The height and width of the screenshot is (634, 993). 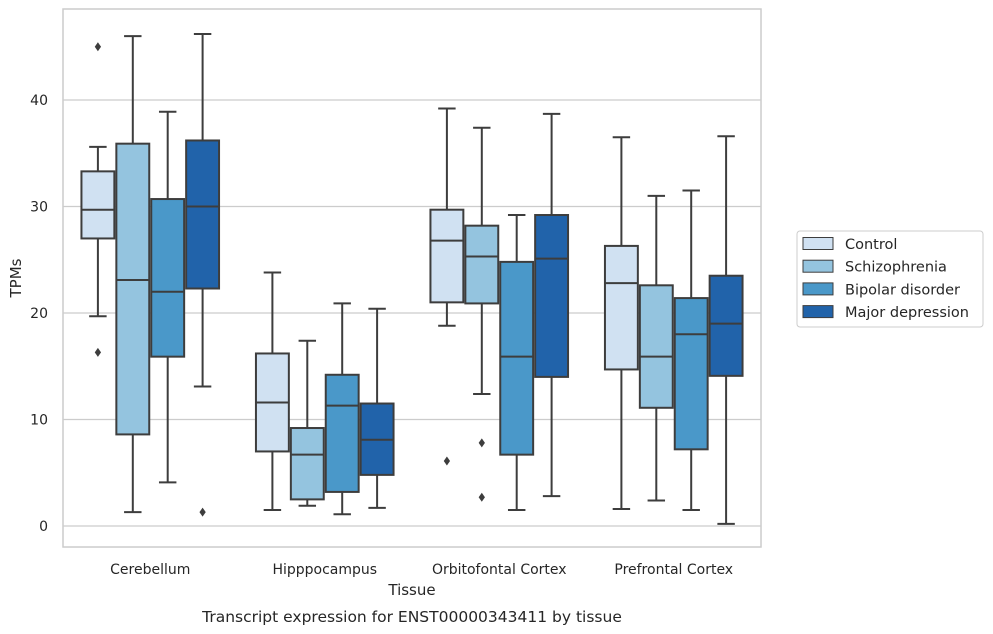 I want to click on legend-label: Major depression, so click(x=907, y=313).